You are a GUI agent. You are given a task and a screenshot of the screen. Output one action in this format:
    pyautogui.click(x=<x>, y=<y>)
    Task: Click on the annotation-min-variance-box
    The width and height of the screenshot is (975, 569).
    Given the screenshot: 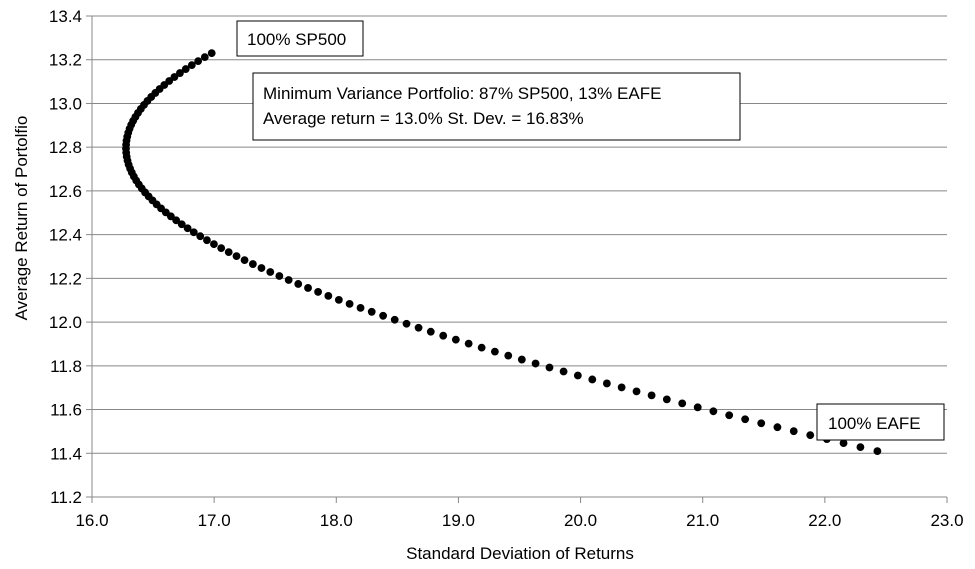 What is the action you would take?
    pyautogui.click(x=496, y=106)
    